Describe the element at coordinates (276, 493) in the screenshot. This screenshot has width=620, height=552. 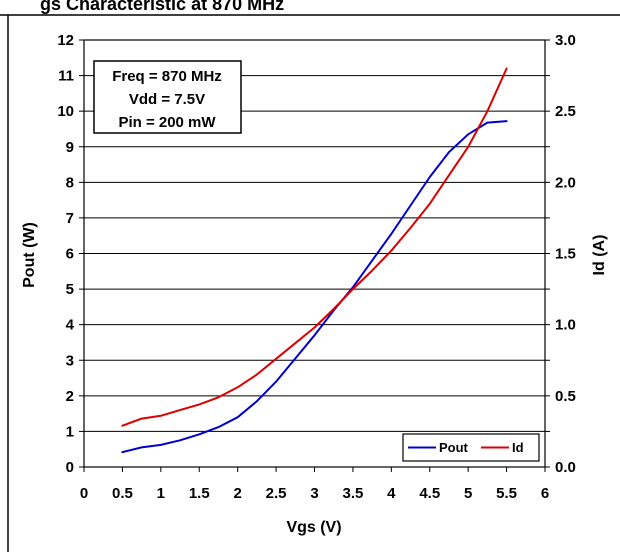
I see `x-tick-label: 2.5` at that location.